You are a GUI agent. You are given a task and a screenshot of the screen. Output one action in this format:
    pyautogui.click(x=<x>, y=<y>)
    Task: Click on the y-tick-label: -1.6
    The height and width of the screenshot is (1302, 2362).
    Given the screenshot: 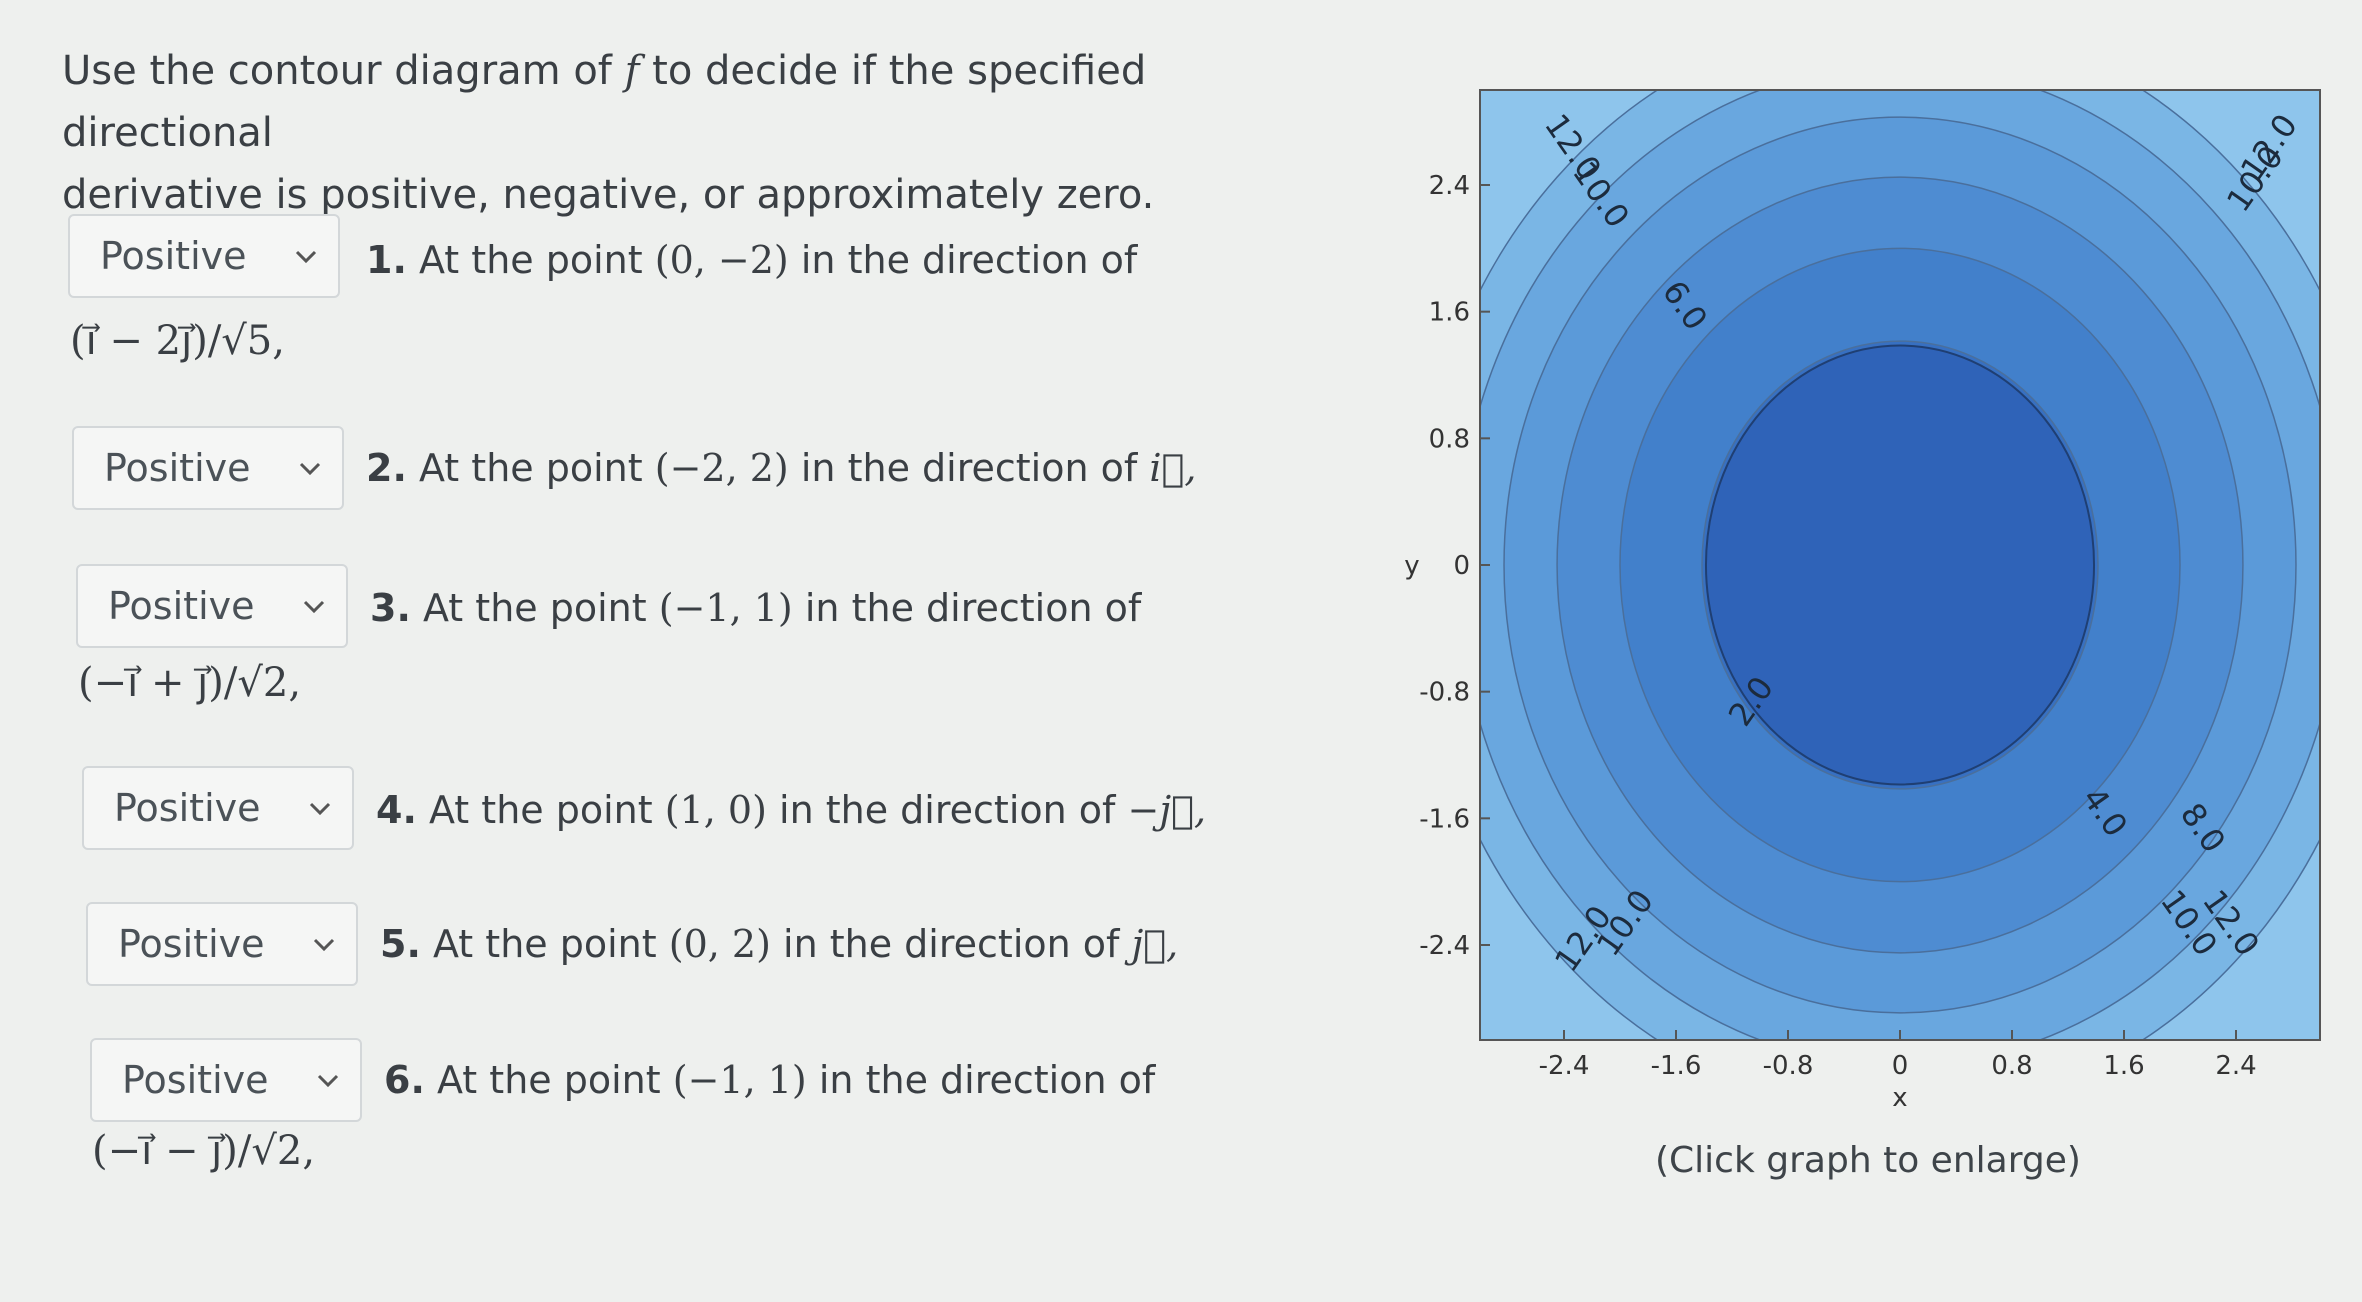 What is the action you would take?
    pyautogui.click(x=1444, y=819)
    